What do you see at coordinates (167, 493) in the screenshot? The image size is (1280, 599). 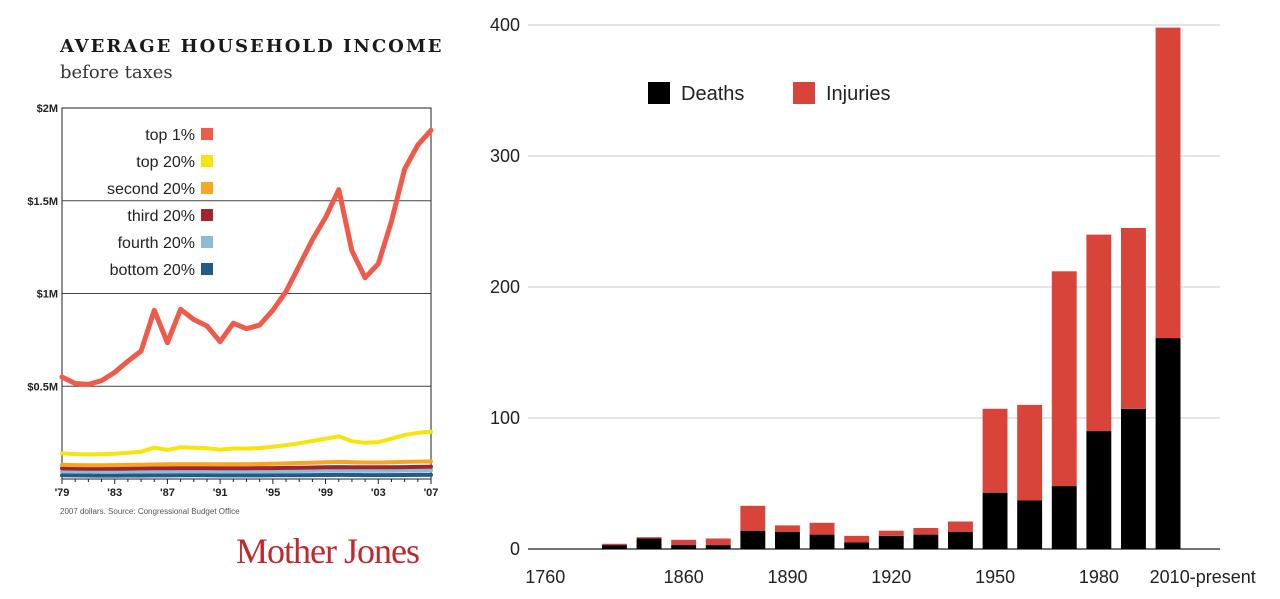 I see `x-tick-label: '87` at bounding box center [167, 493].